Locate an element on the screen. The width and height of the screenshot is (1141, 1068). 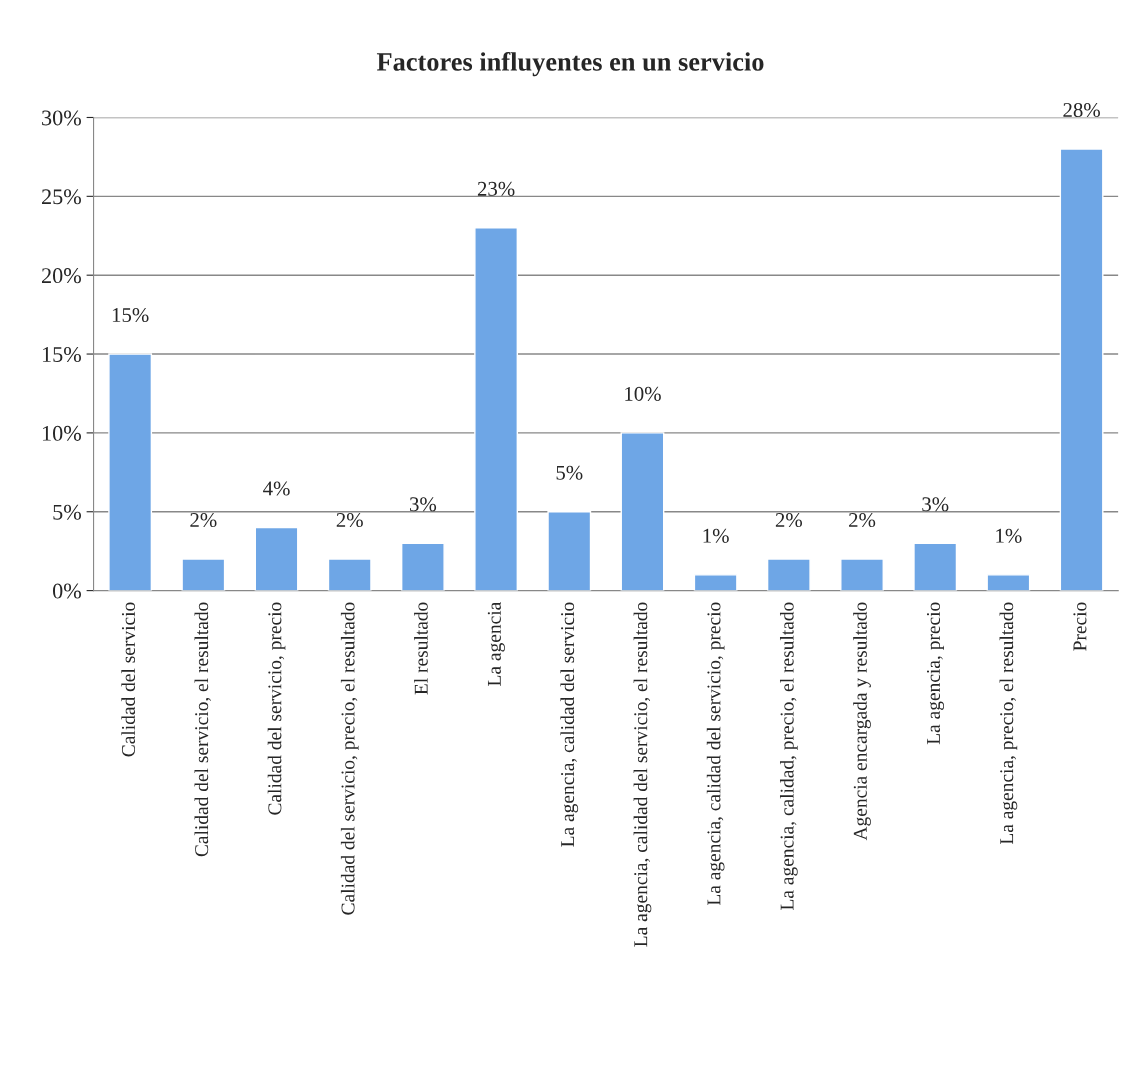
x-tick-label: Precio is located at coordinates (1080, 626).